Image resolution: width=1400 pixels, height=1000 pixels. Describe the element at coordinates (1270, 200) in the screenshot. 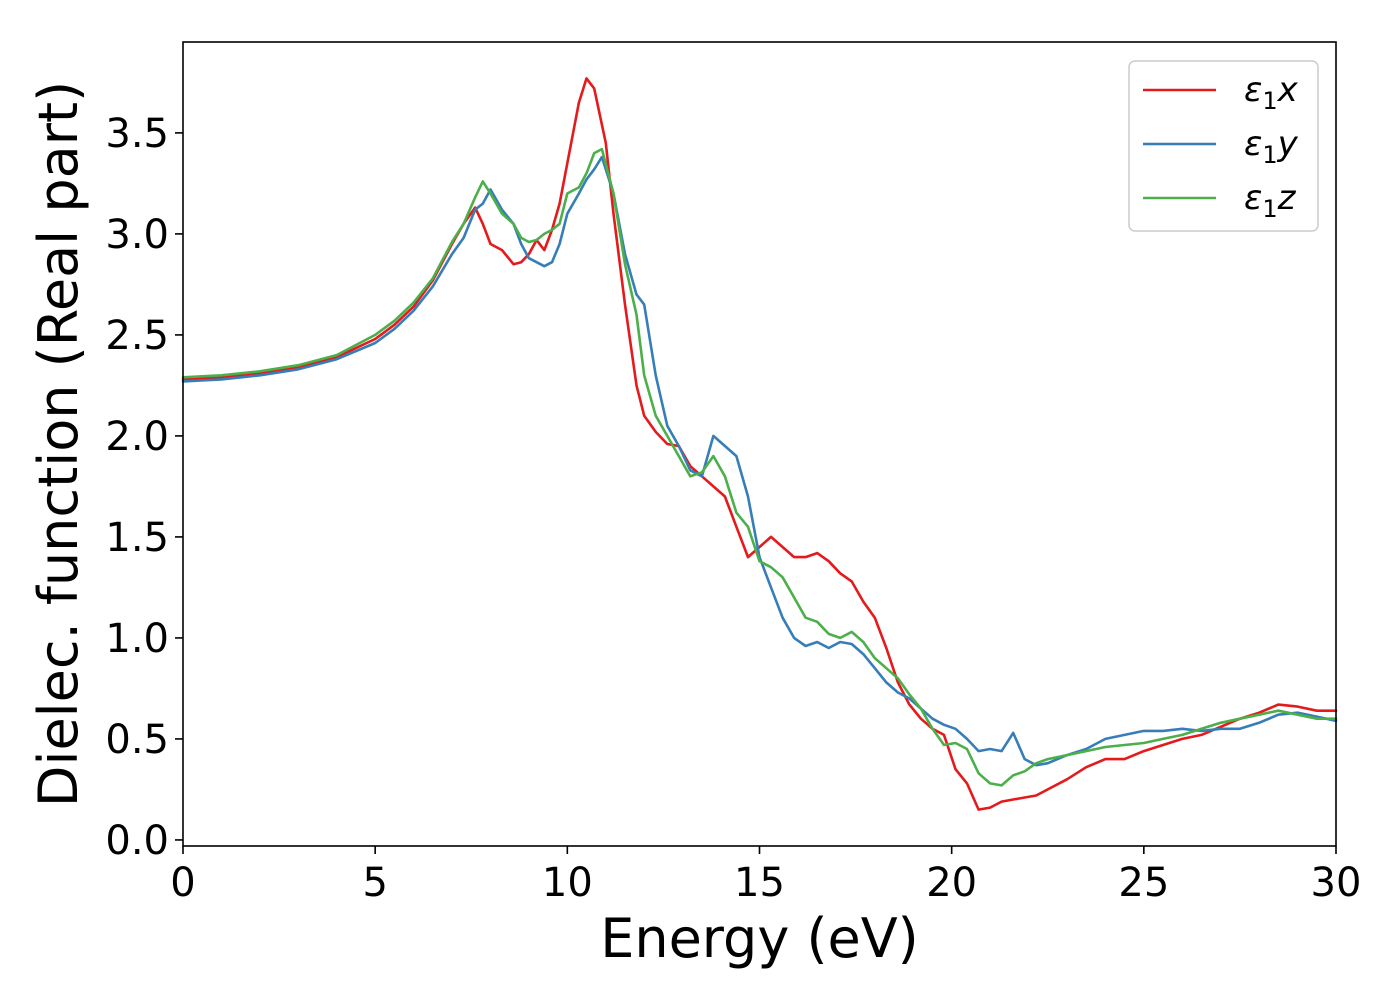

I see `legend-label-z: ε1z` at that location.